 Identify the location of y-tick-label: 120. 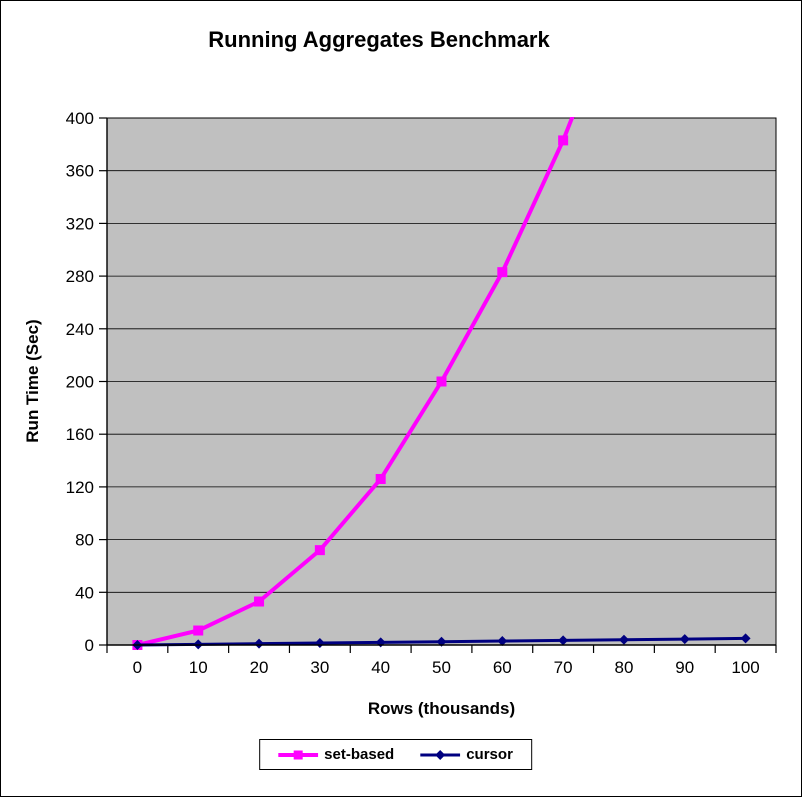
(80, 487).